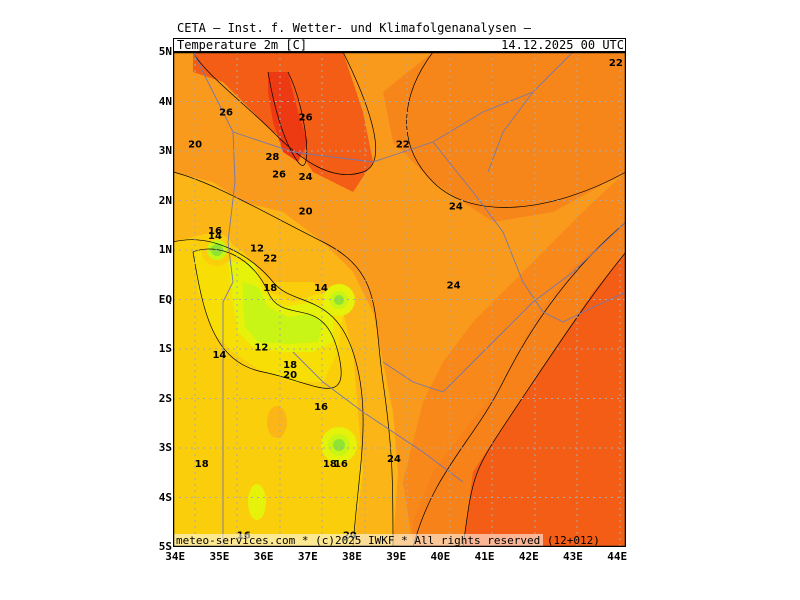 The width and height of the screenshot is (800, 600). What do you see at coordinates (573, 556) in the screenshot?
I see `lon-tick-label: 43E` at bounding box center [573, 556].